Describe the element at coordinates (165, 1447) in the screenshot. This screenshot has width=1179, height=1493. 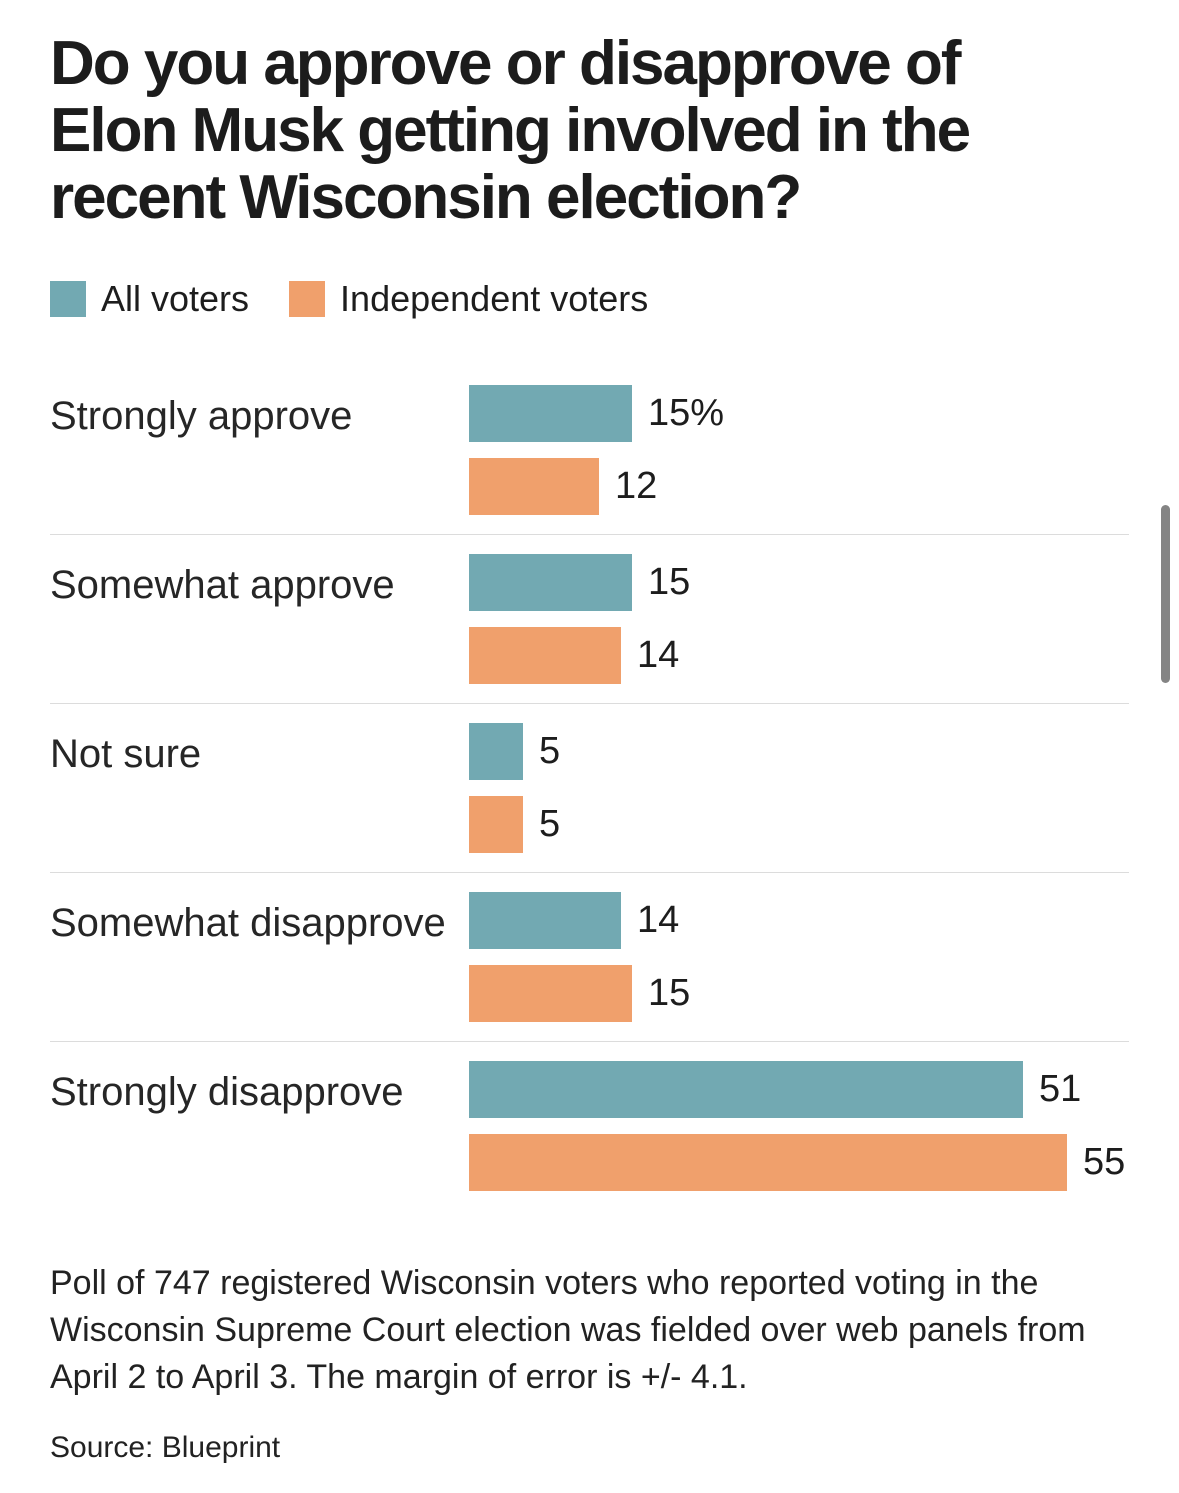
I see `source-attribution: Source: Blueprint` at that location.